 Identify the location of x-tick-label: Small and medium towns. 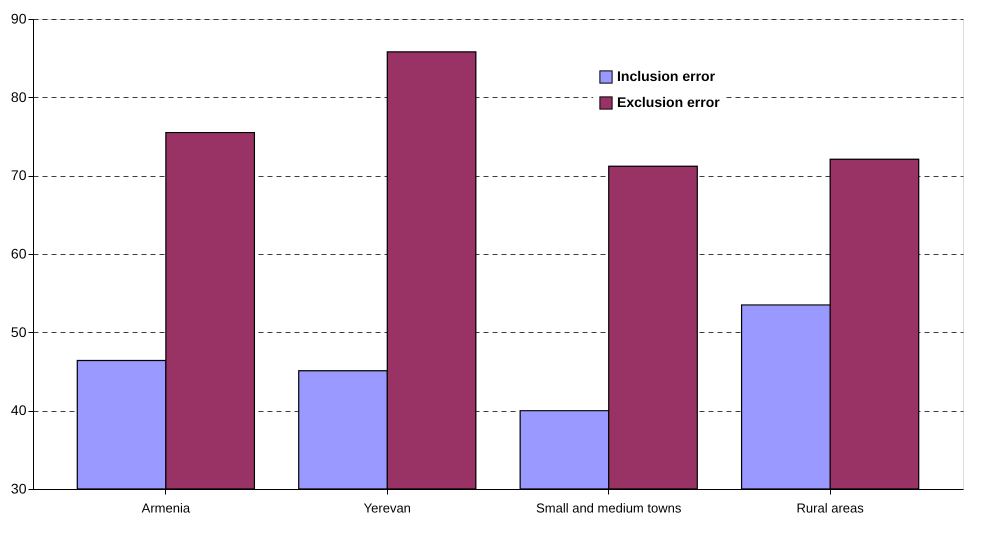
(609, 508).